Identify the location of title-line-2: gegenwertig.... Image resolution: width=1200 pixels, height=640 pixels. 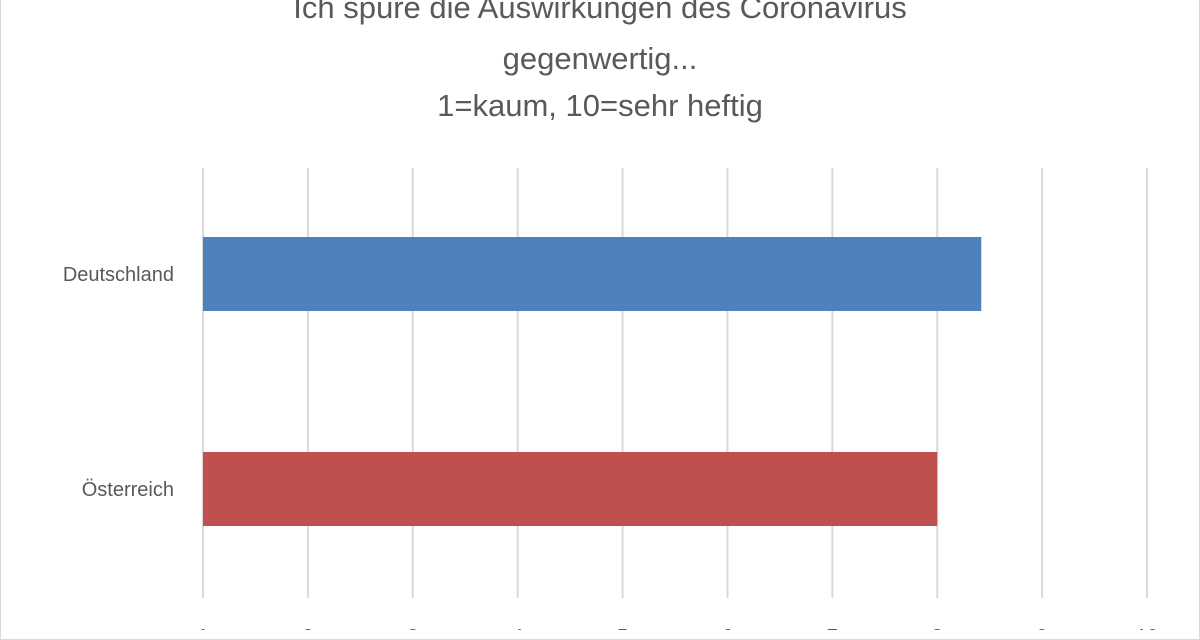
(600, 58).